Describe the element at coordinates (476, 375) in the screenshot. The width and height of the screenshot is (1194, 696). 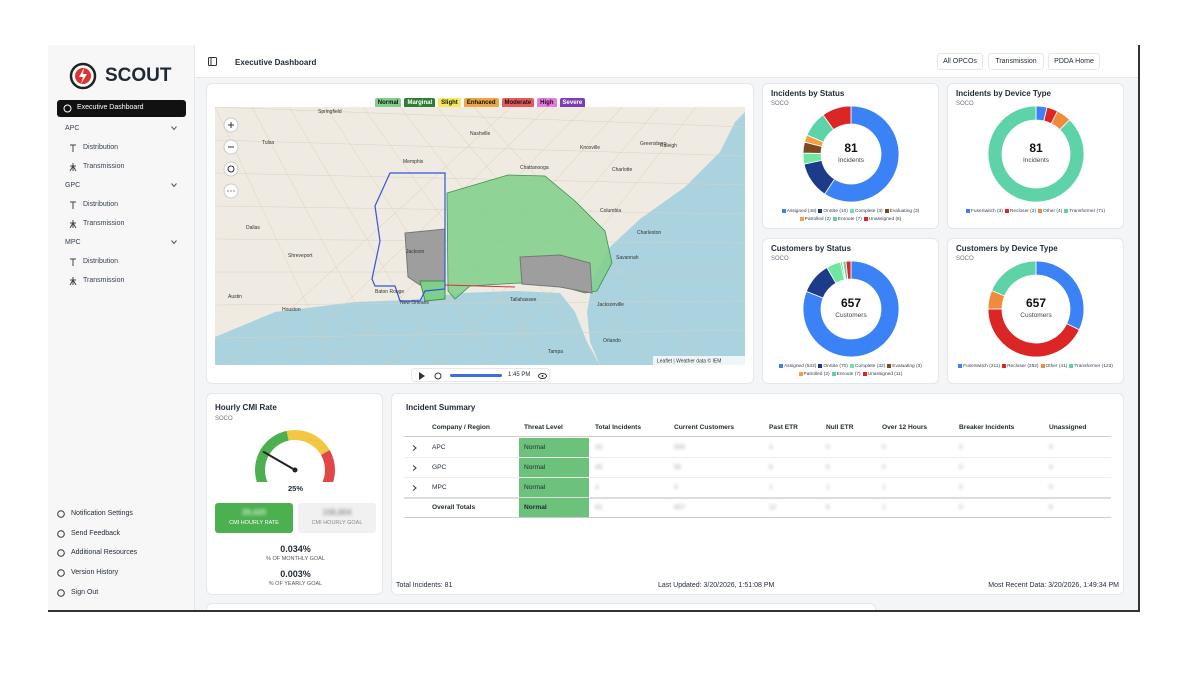
I see `time-slider` at that location.